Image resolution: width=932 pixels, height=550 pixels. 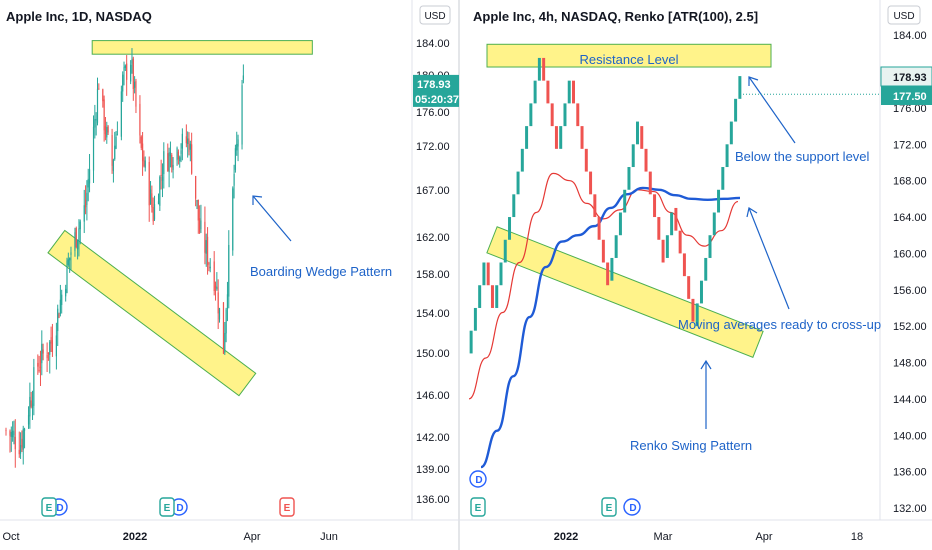 What do you see at coordinates (433, 44) in the screenshot?
I see `left-y-tick-label: 184.00` at bounding box center [433, 44].